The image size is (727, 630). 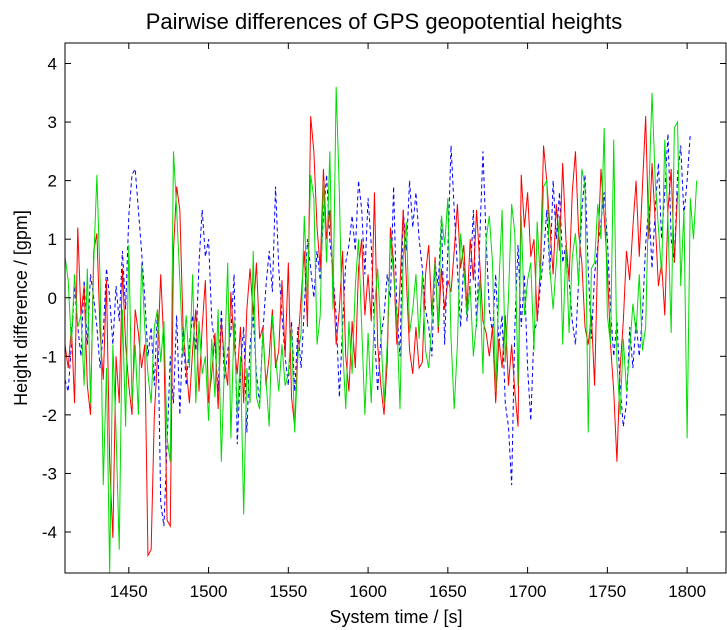 I want to click on y-tick-label: 0, so click(x=52, y=298).